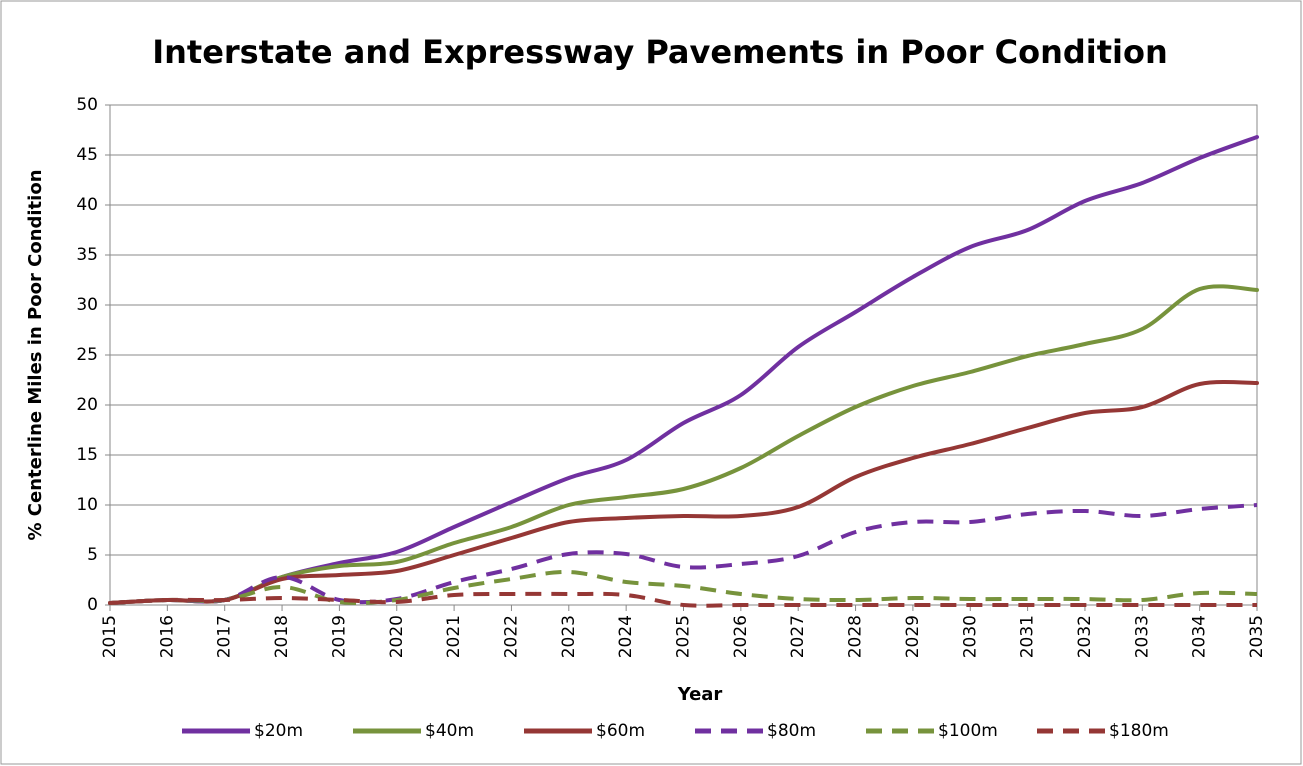 This screenshot has height=766, width=1303. What do you see at coordinates (913, 636) in the screenshot?
I see `x-tick-label: 2029` at bounding box center [913, 636].